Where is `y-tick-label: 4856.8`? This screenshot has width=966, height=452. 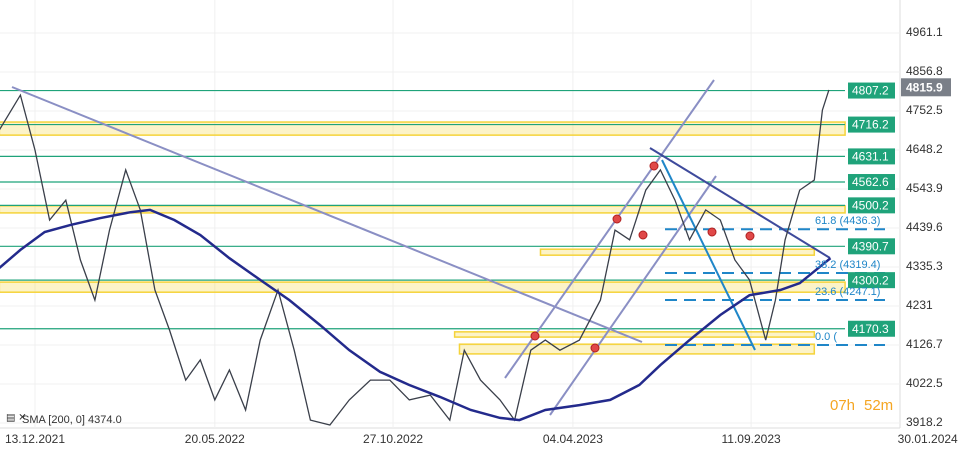 y-tick-label: 4856.8 is located at coordinates (924, 71).